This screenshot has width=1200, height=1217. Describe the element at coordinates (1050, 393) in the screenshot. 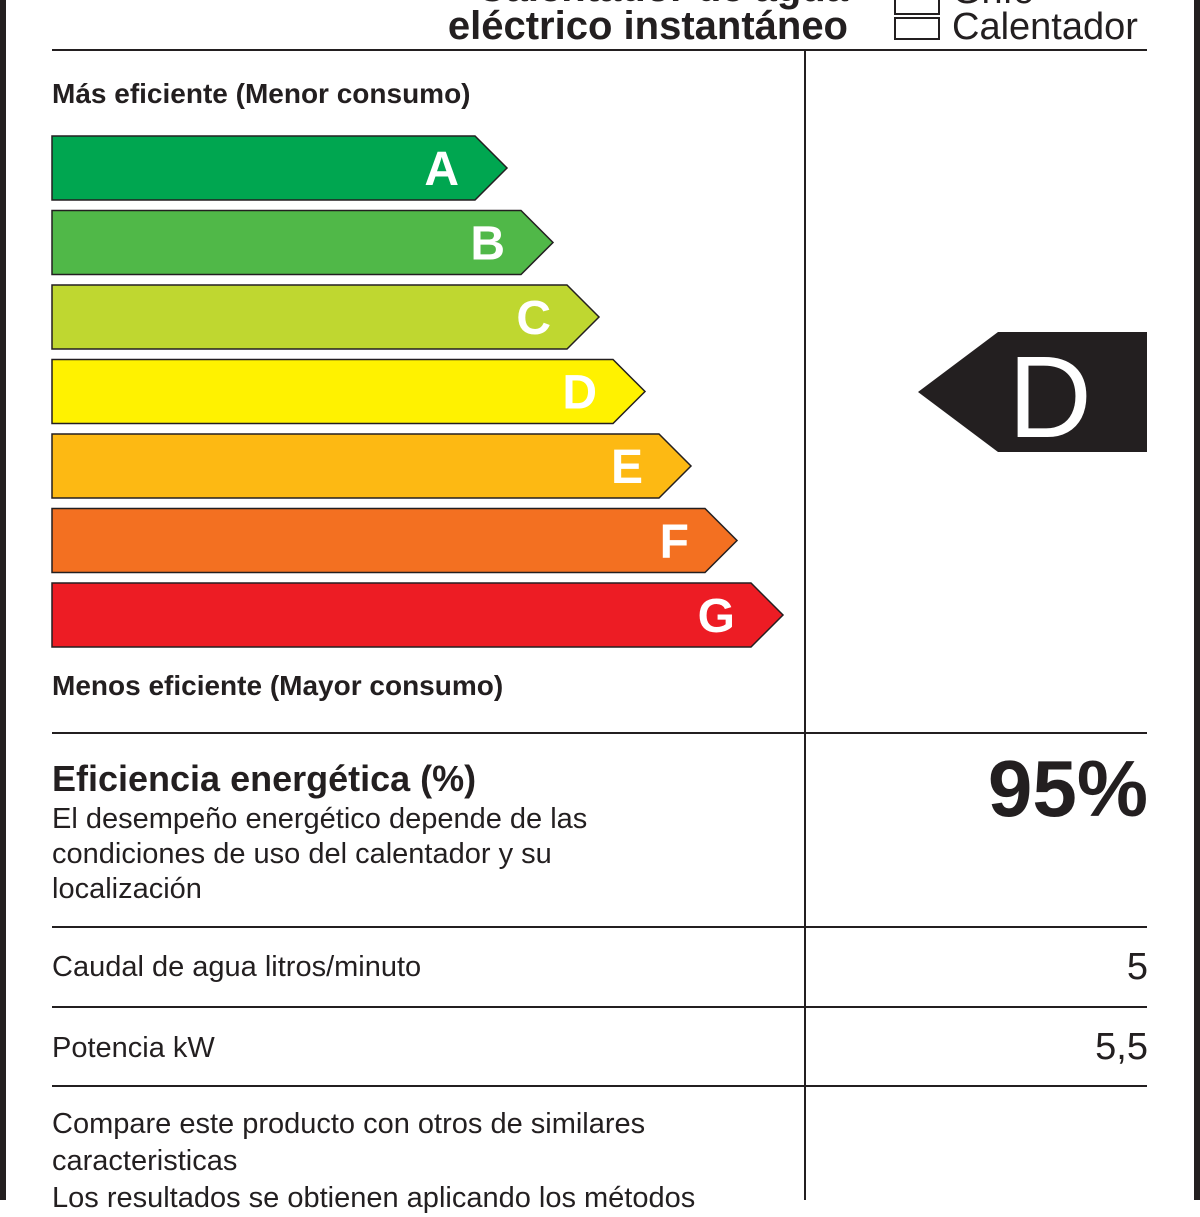

I see `rating-letter: D` at that location.